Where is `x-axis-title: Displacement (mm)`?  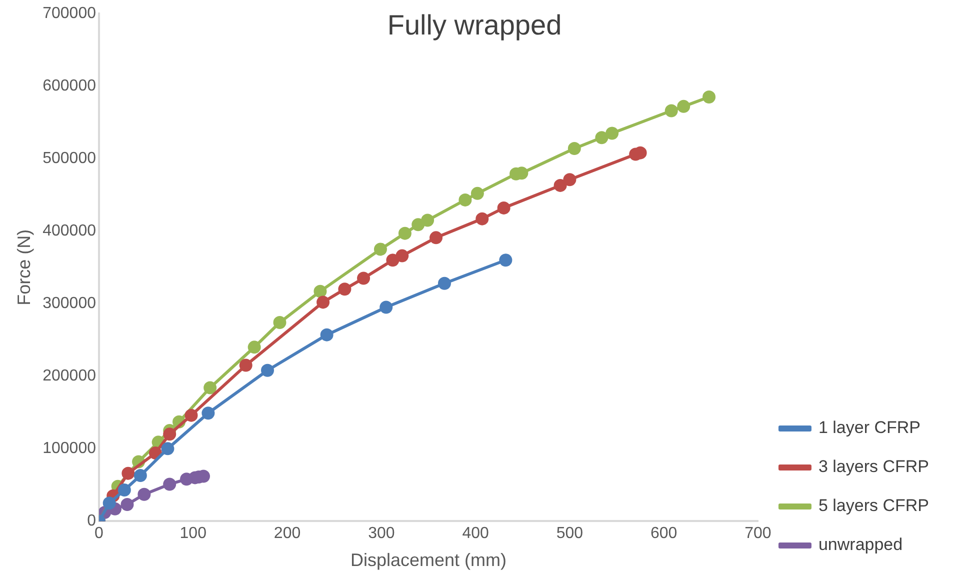 x-axis-title: Displacement (mm) is located at coordinates (428, 560).